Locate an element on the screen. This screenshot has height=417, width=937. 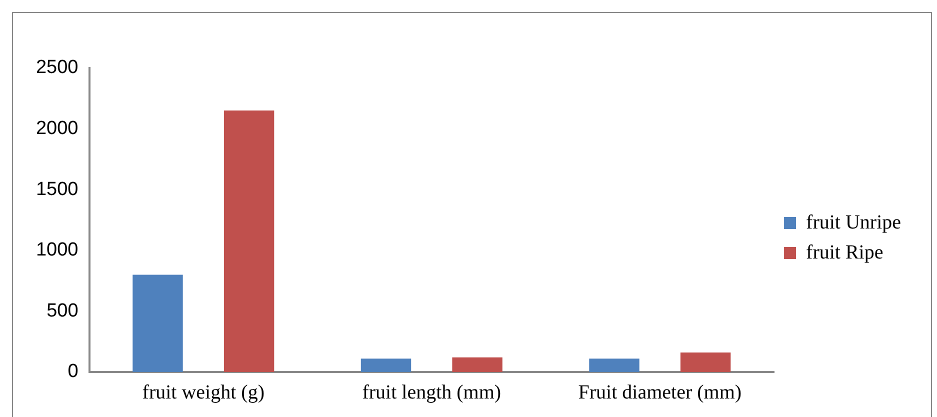
x-tick-label: fruit weight (g) is located at coordinates (203, 392).